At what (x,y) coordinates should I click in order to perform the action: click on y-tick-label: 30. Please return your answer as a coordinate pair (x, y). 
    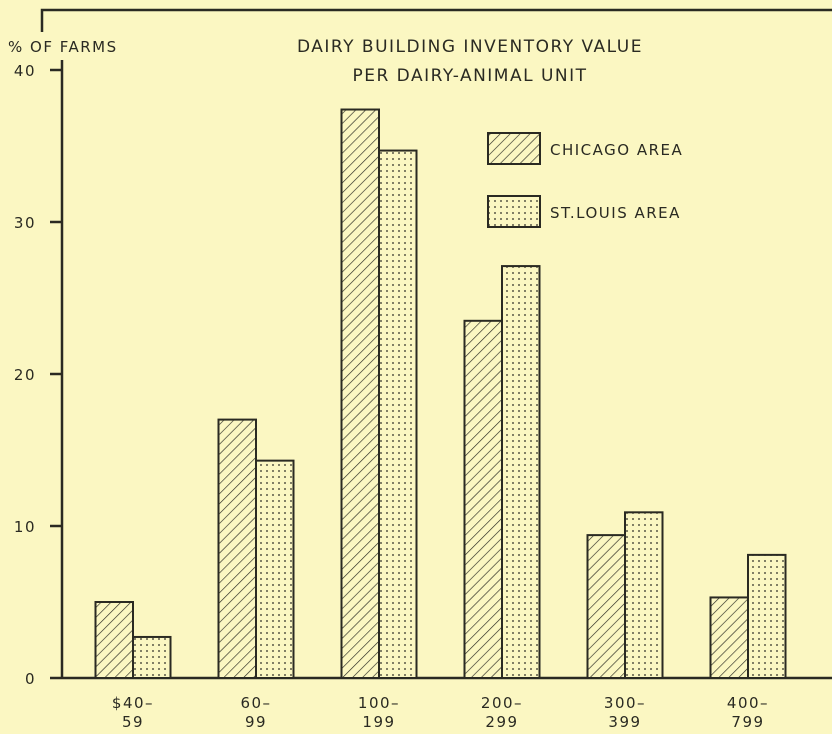
    Looking at the image, I should click on (25, 223).